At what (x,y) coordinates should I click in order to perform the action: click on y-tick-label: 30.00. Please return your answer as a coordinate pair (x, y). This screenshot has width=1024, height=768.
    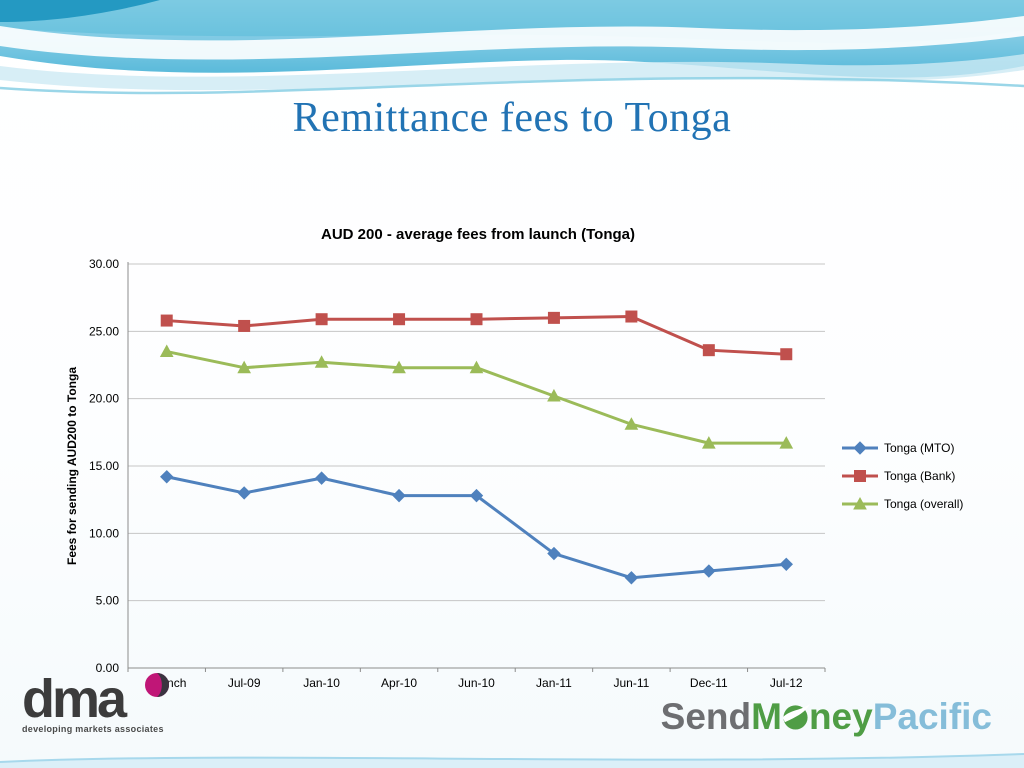
    Looking at the image, I should click on (104, 264).